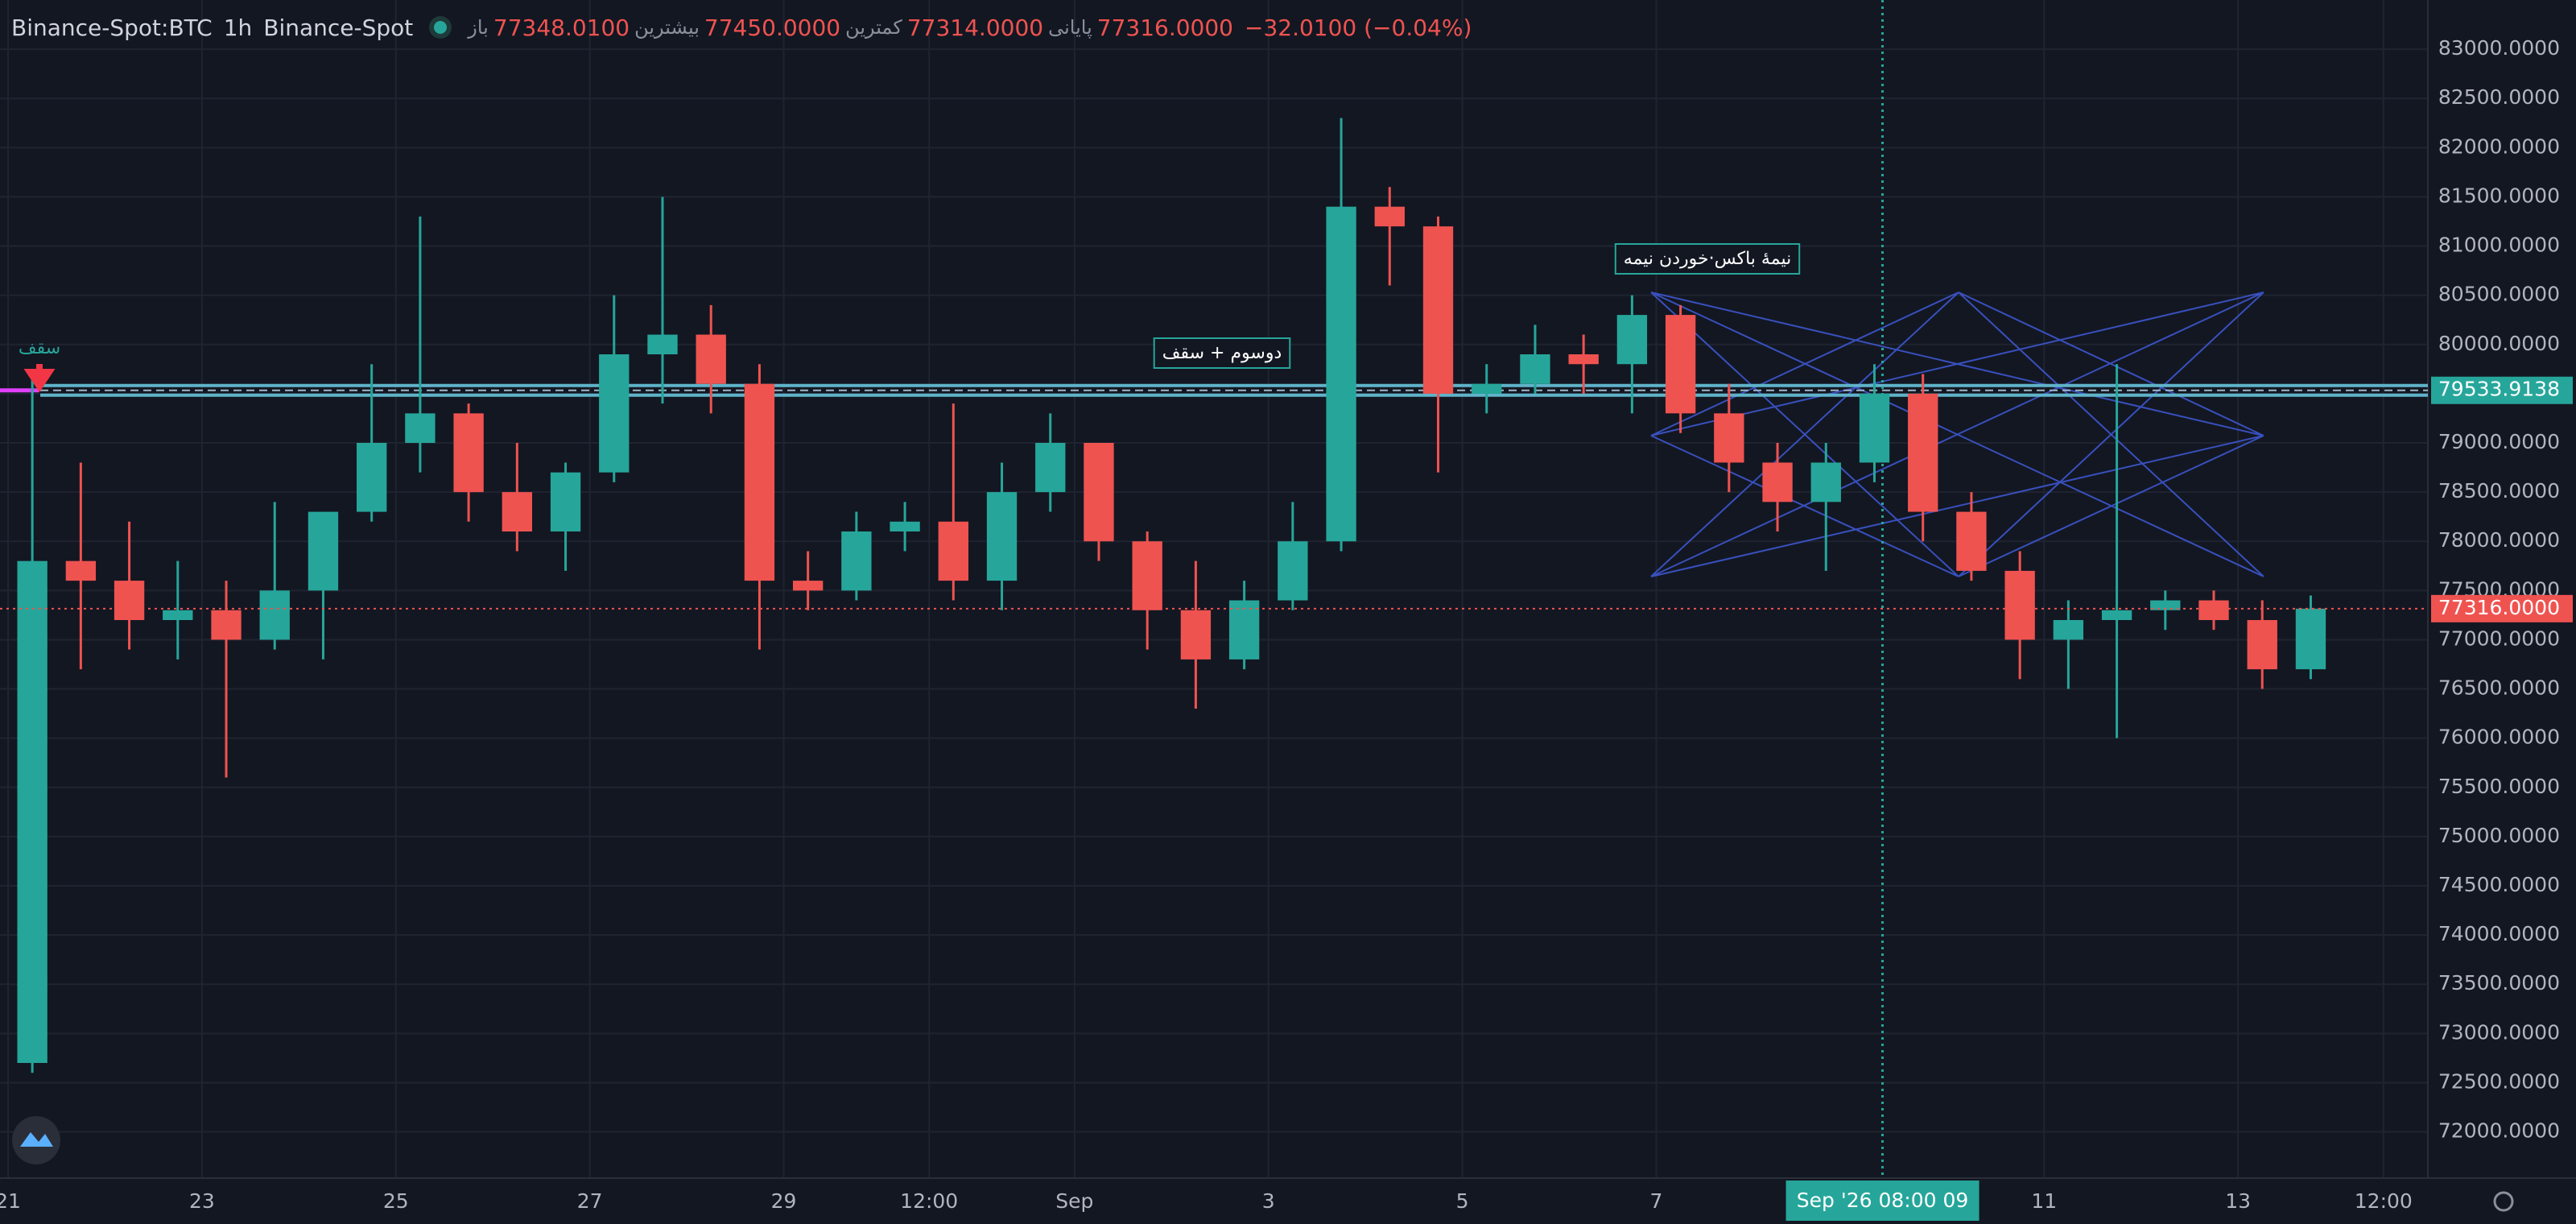 Image resolution: width=2576 pixels, height=1224 pixels. What do you see at coordinates (2499, 146) in the screenshot?
I see `y-tick-label: 82000.0000` at bounding box center [2499, 146].